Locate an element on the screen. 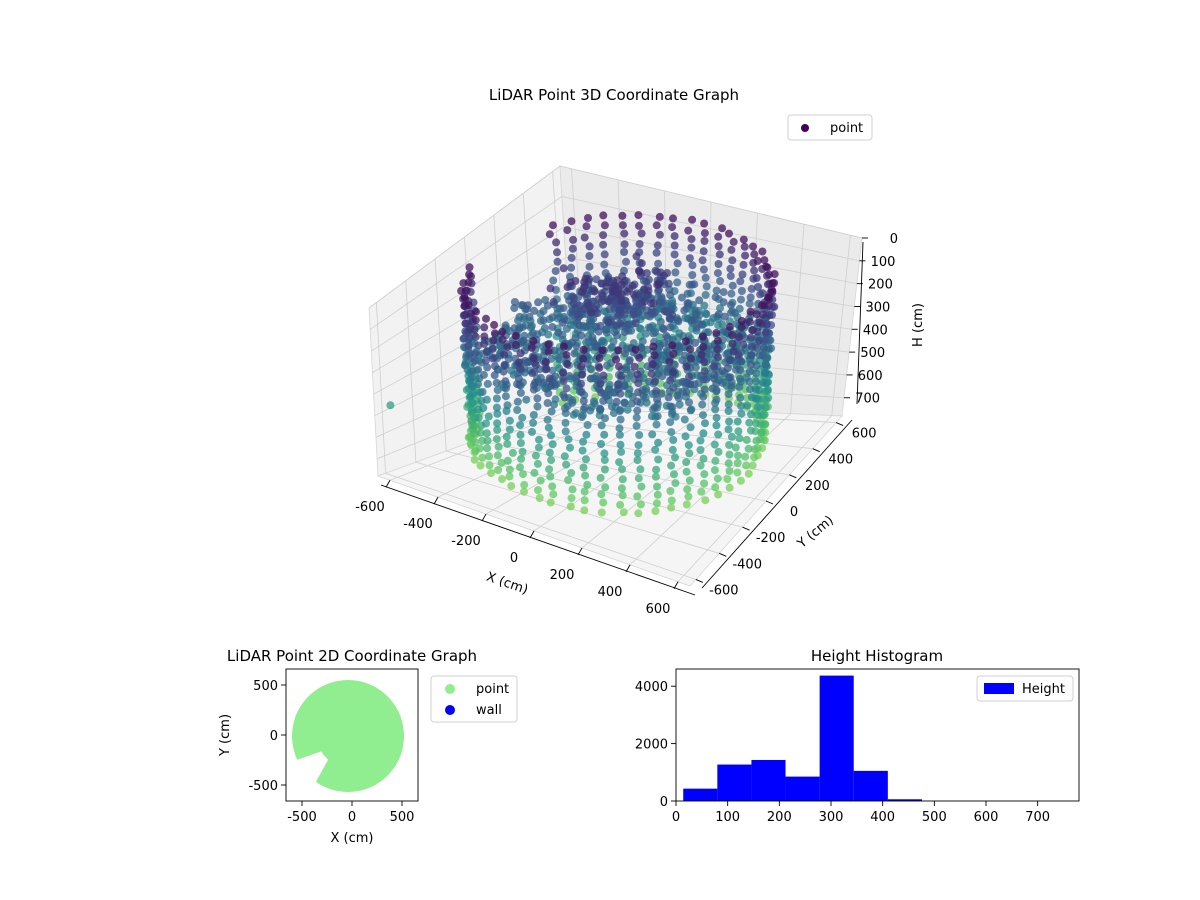 This screenshot has width=1200, height=900. chart-3d-z-label: H (cm) is located at coordinates (918, 325).